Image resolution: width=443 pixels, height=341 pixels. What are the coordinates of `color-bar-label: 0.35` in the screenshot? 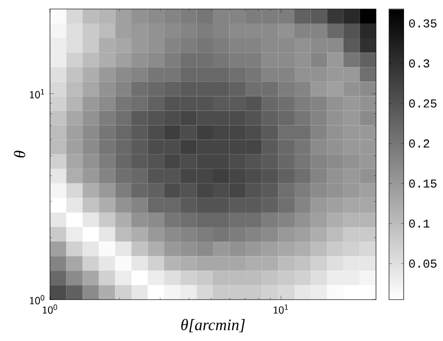 It's located at (422, 23).